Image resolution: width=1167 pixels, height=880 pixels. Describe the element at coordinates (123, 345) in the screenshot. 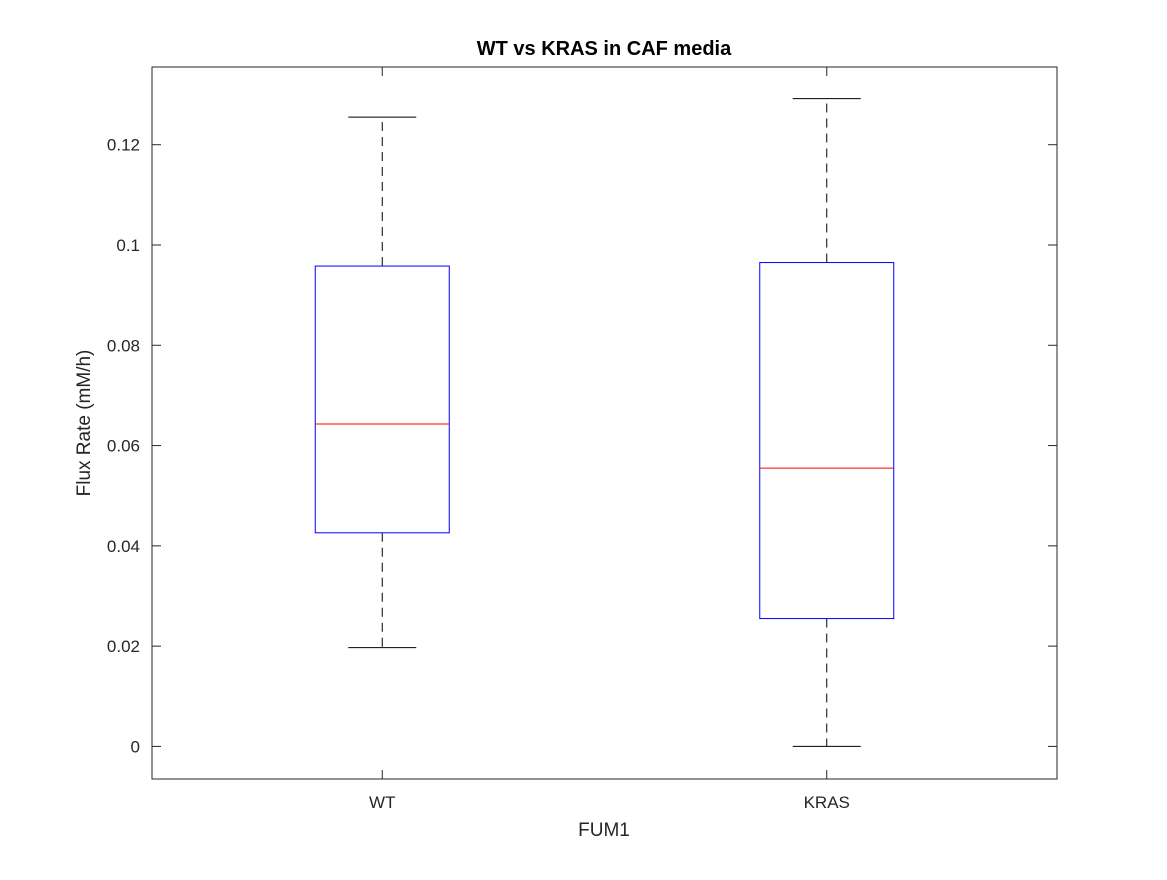

I see `y-tick-label: 0.08` at that location.